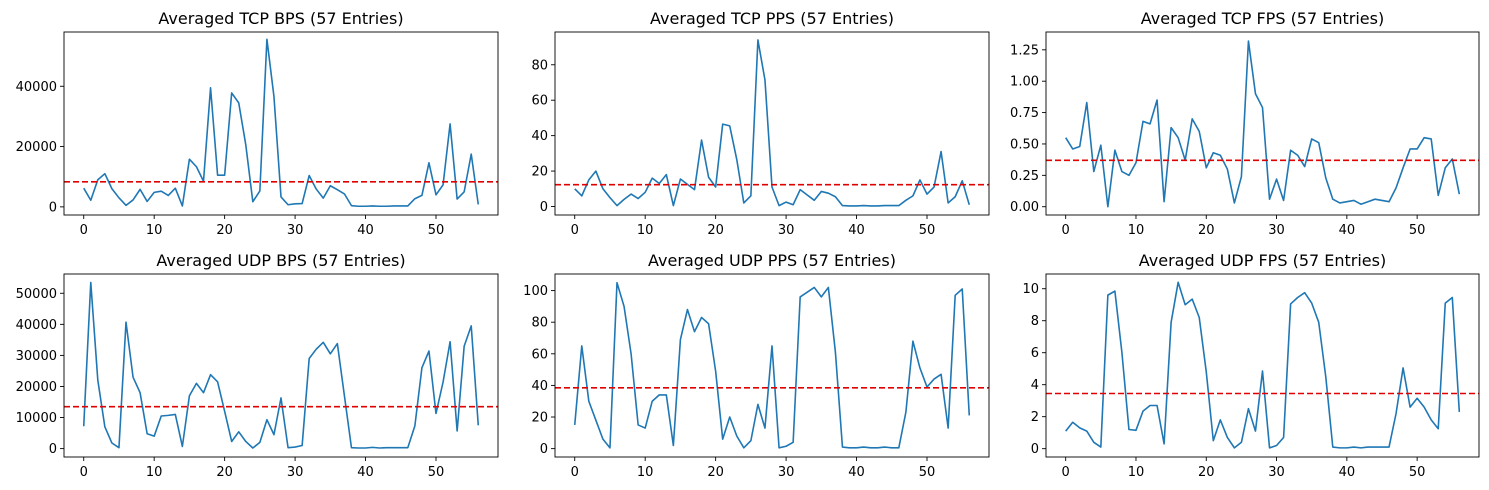 The height and width of the screenshot is (490, 1489). I want to click on subplot-title: Averaged UDP BPS (57 Entries), so click(280, 260).